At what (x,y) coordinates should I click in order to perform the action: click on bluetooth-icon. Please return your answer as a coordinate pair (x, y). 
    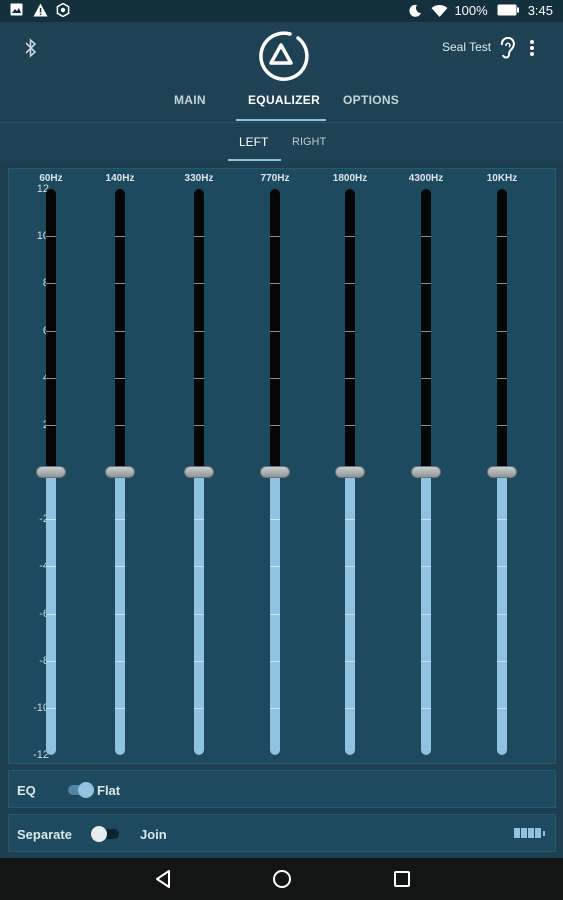
    Looking at the image, I should click on (31, 50).